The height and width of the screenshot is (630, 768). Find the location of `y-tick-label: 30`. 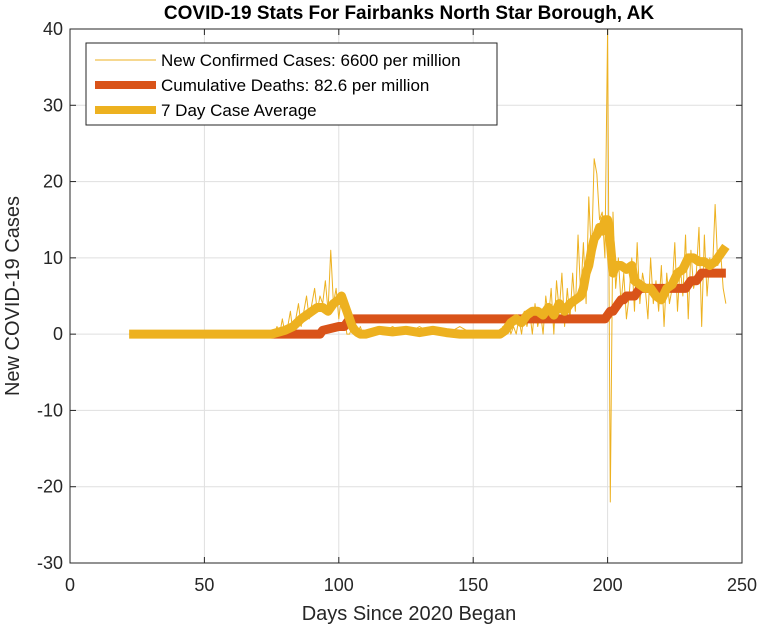

y-tick-label: 30 is located at coordinates (53, 105).